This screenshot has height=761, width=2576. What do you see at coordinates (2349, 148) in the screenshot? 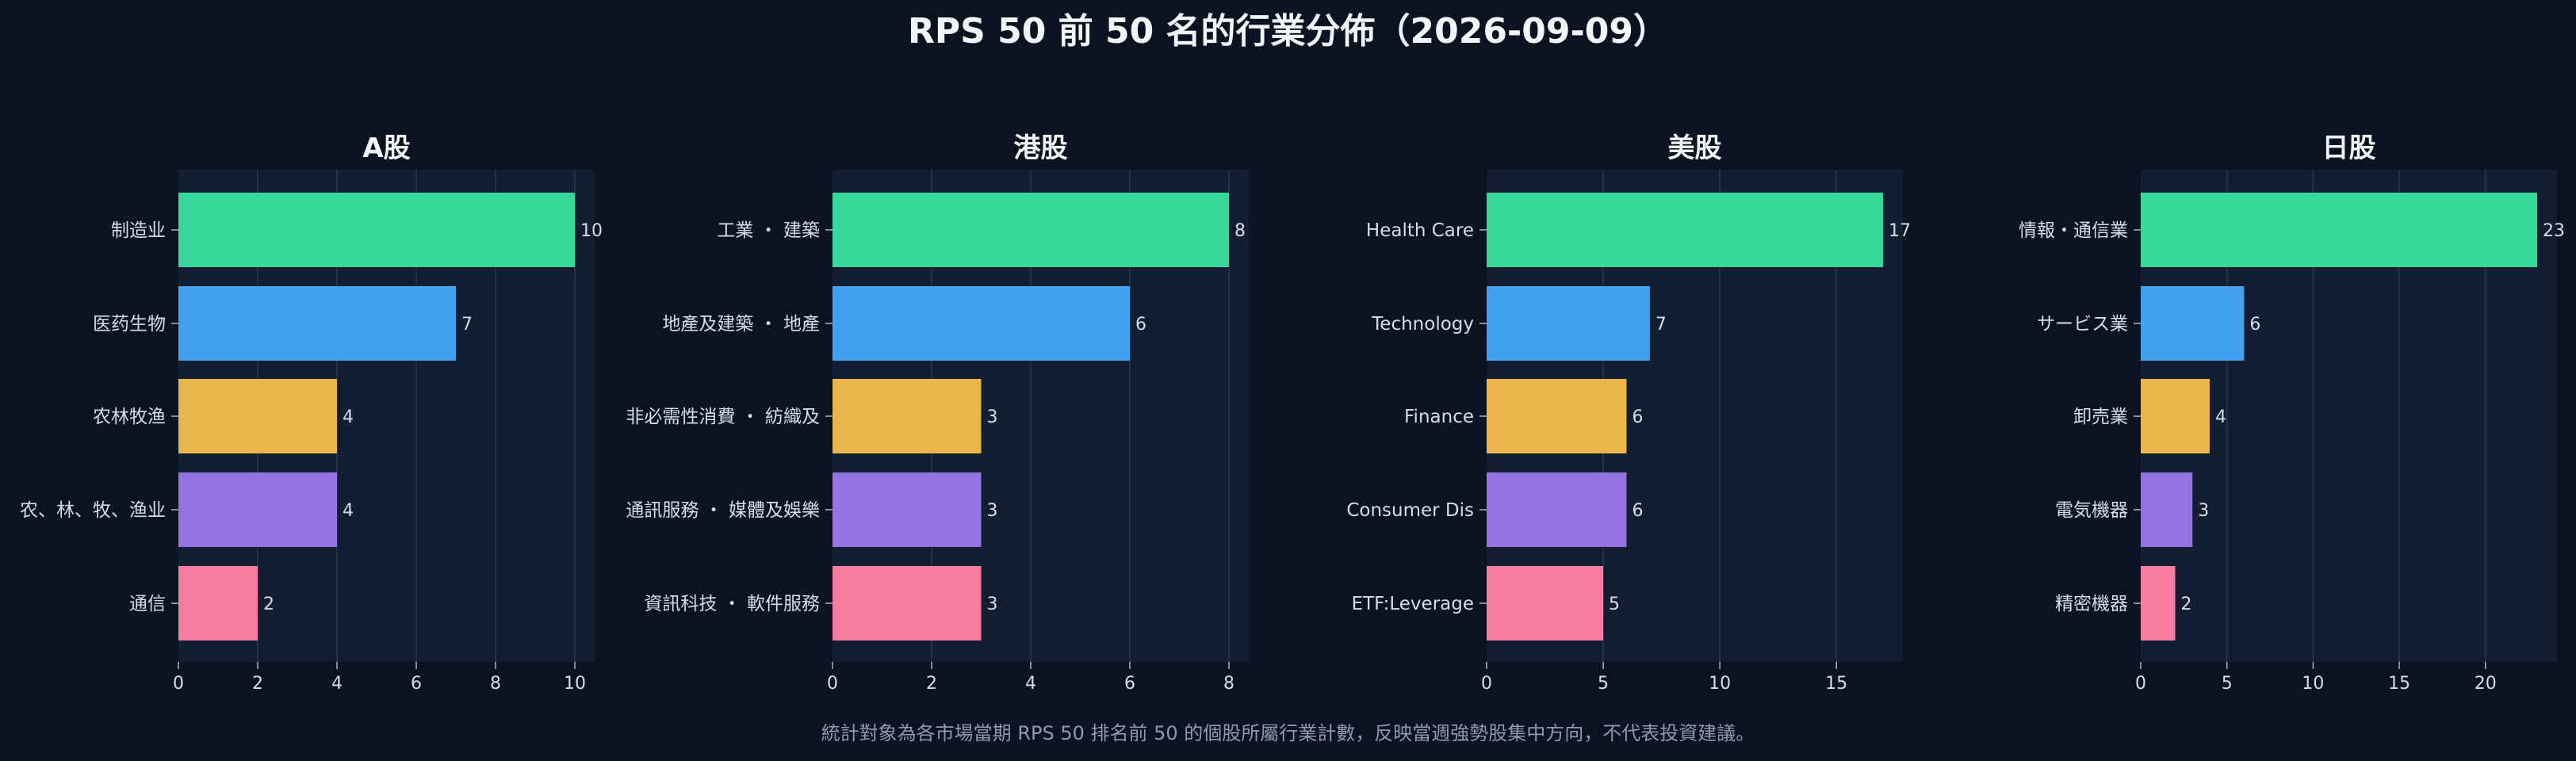
I see `panel-title: 日股` at bounding box center [2349, 148].